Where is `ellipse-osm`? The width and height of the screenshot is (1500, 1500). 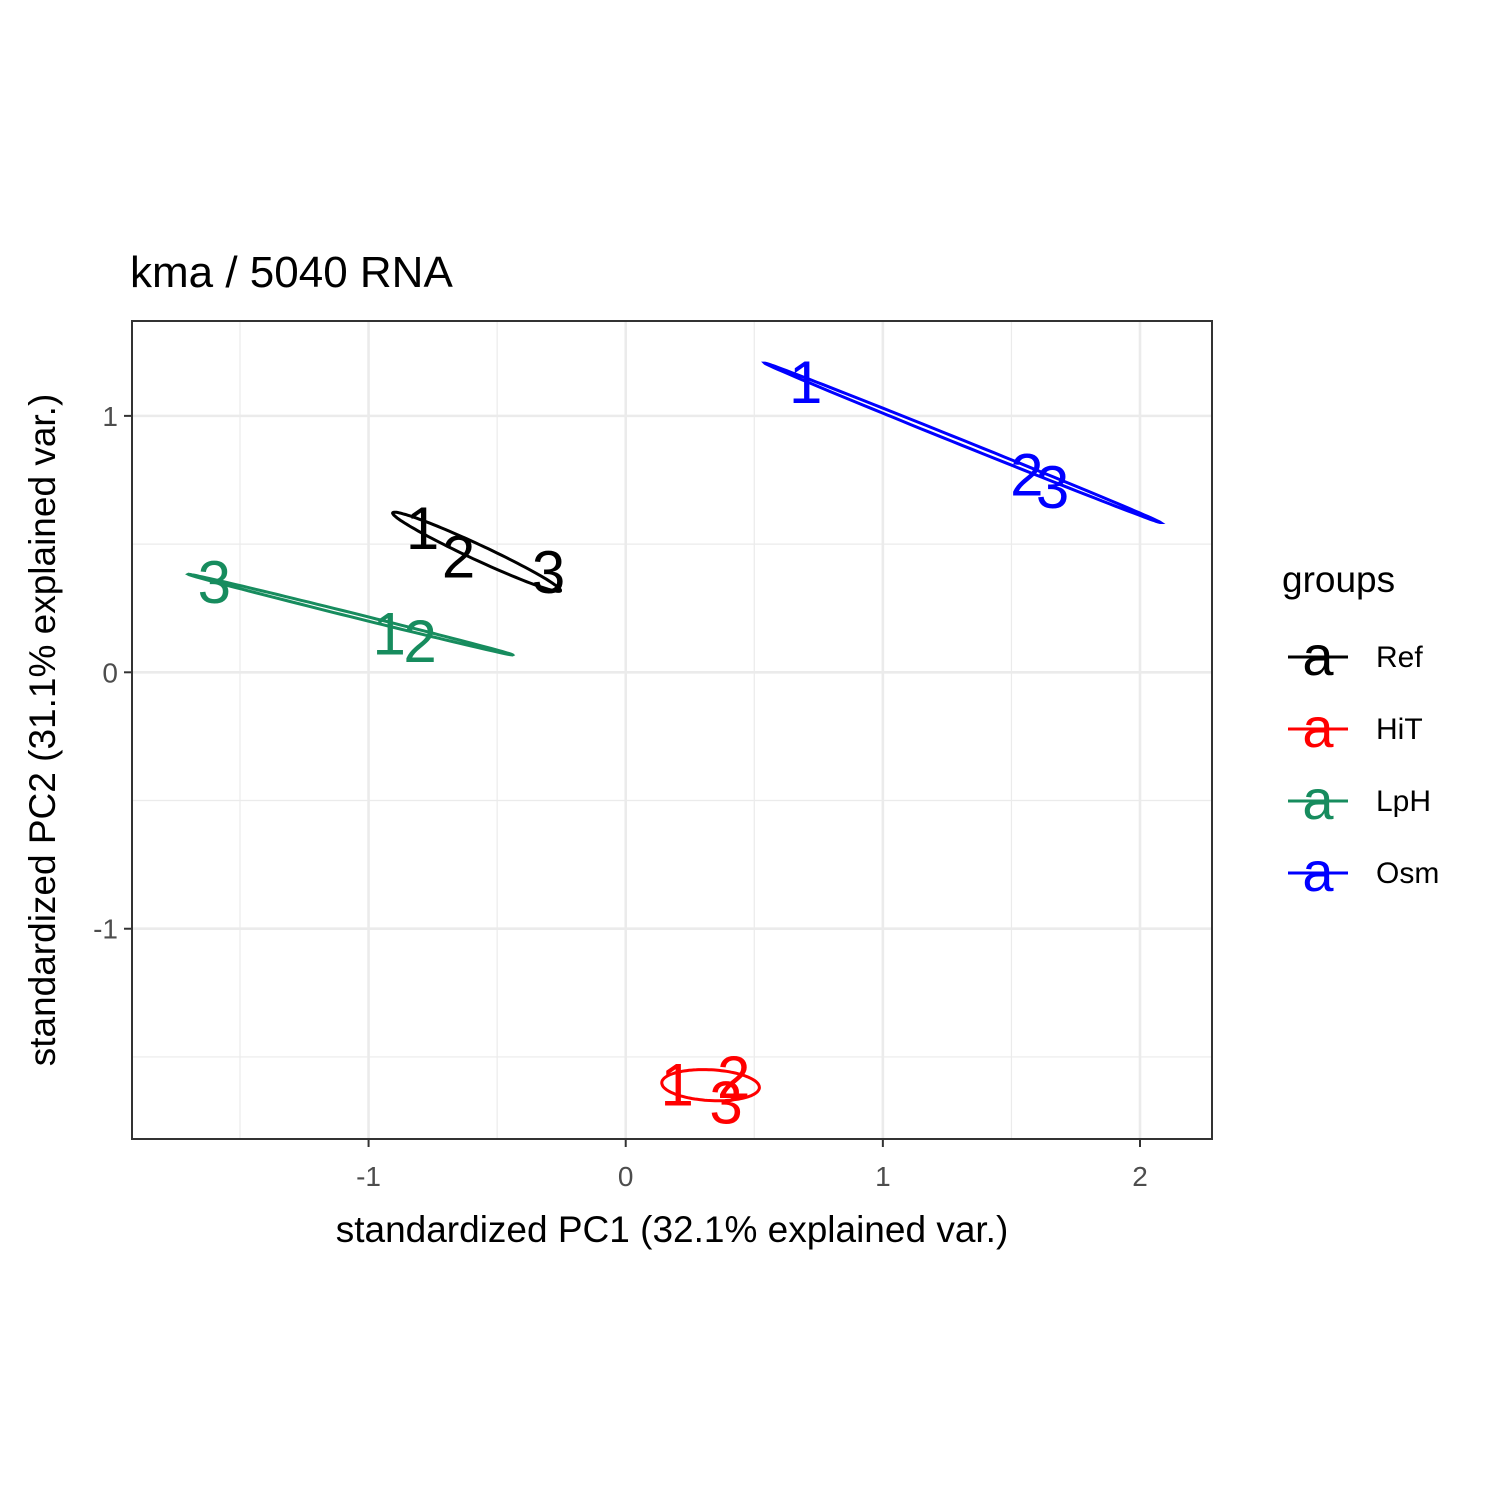
ellipse-osm is located at coordinates (963, 442).